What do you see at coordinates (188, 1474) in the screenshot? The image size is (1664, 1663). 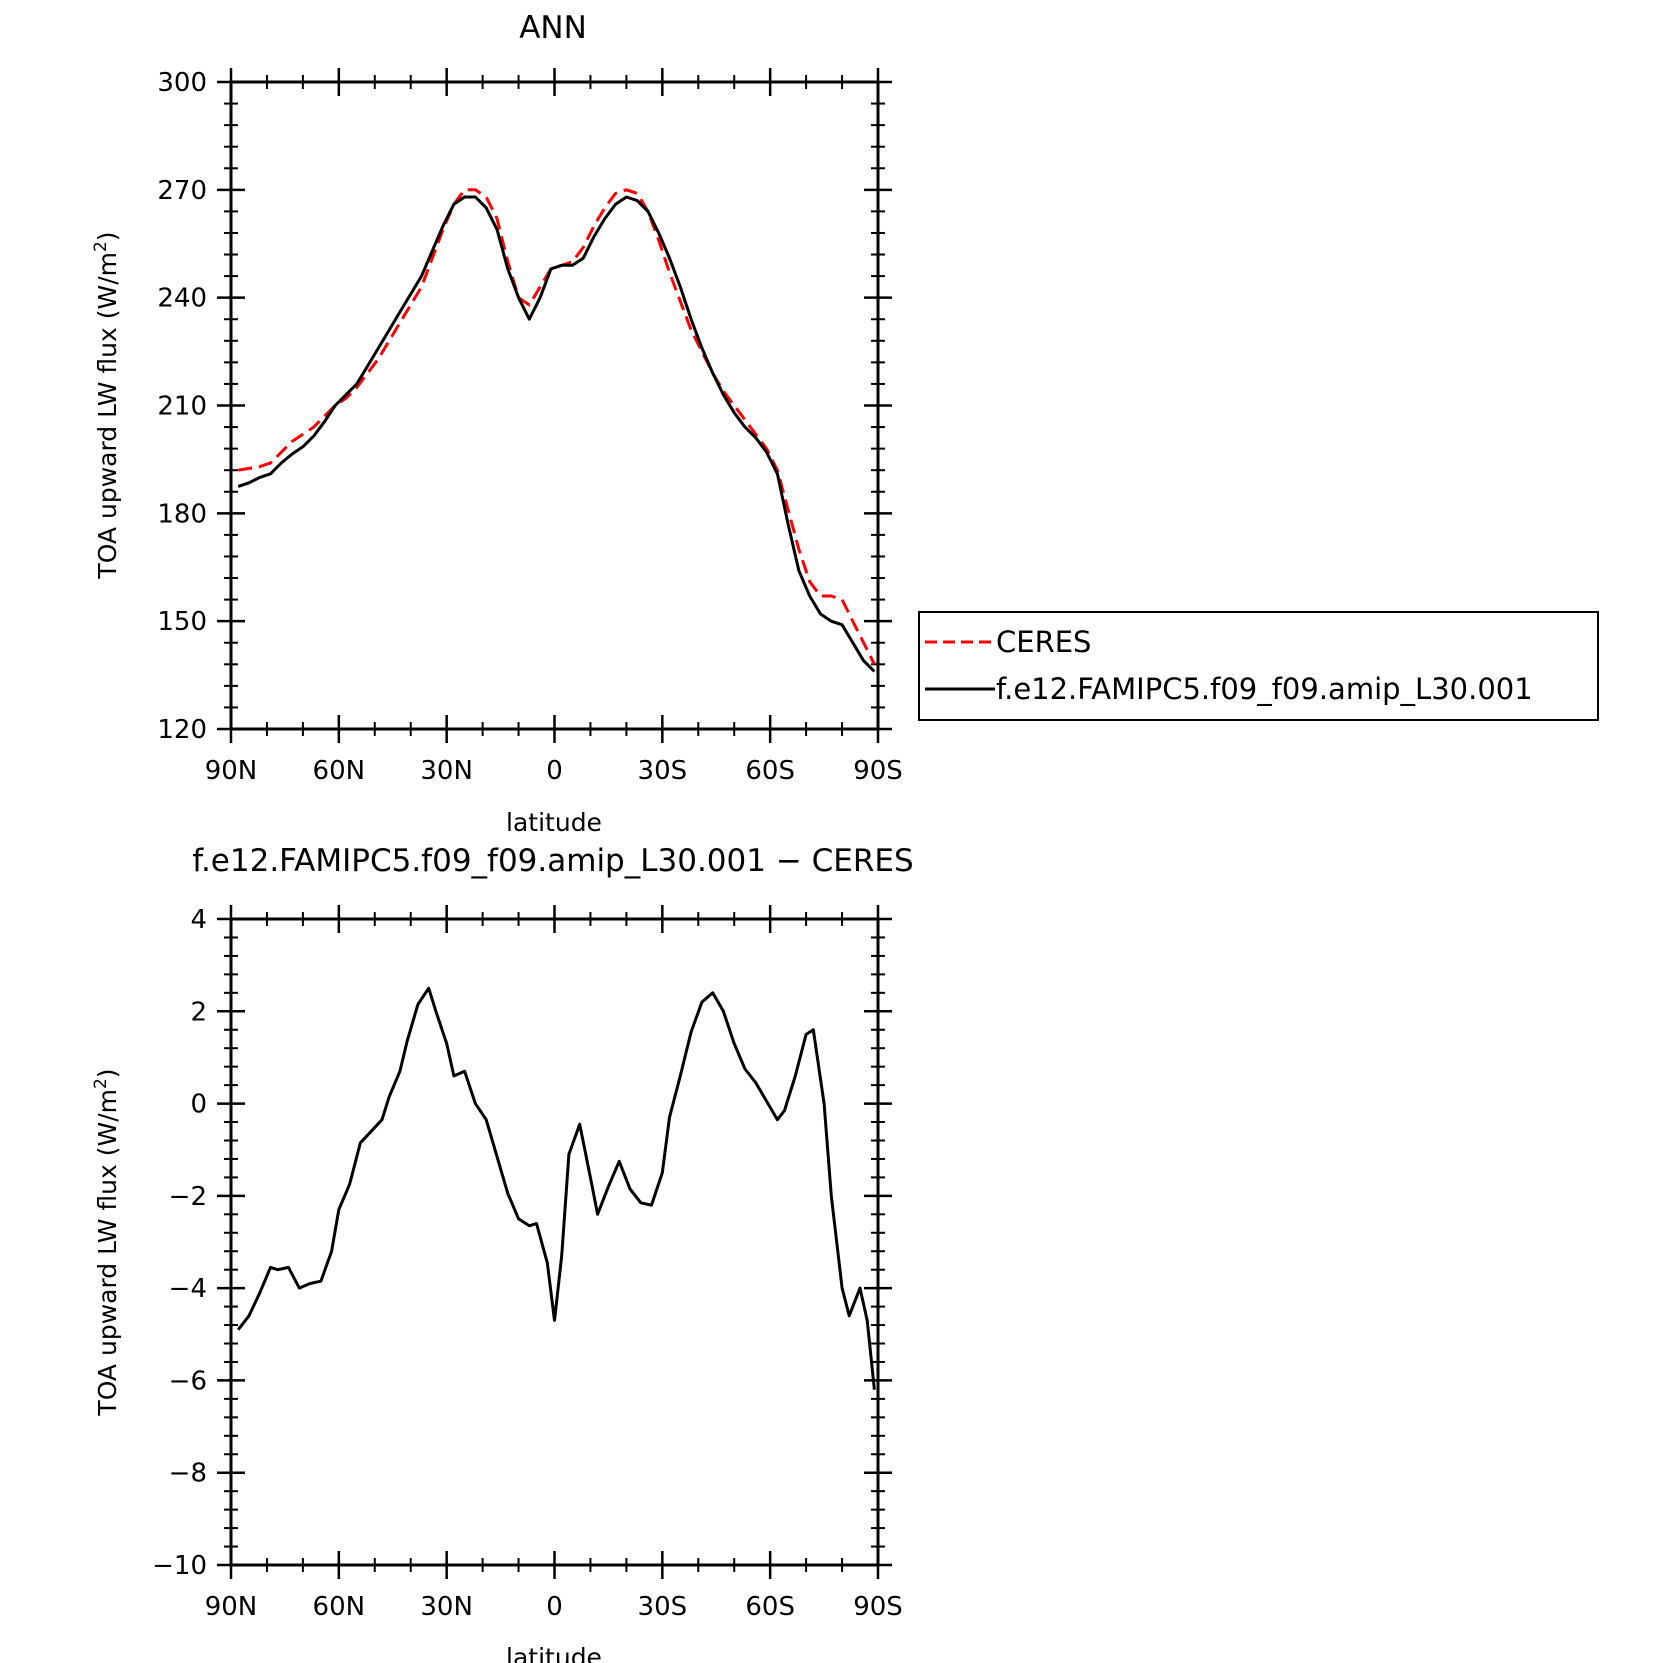 I see `y-tick-label: −8` at bounding box center [188, 1474].